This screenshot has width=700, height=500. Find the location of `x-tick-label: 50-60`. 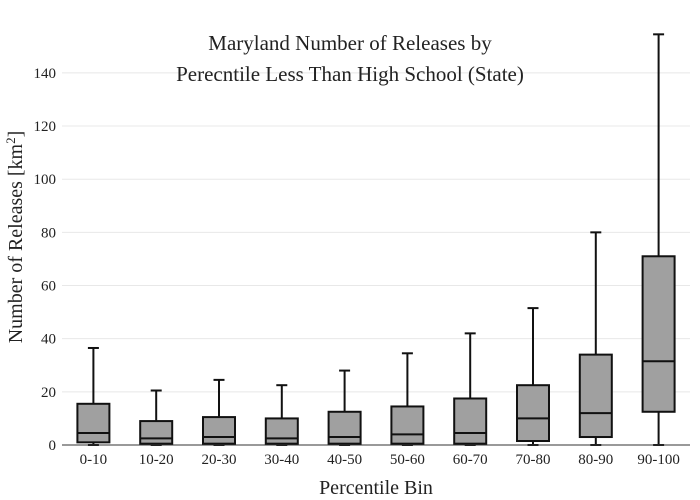

x-tick-label: 50-60 is located at coordinates (407, 460).